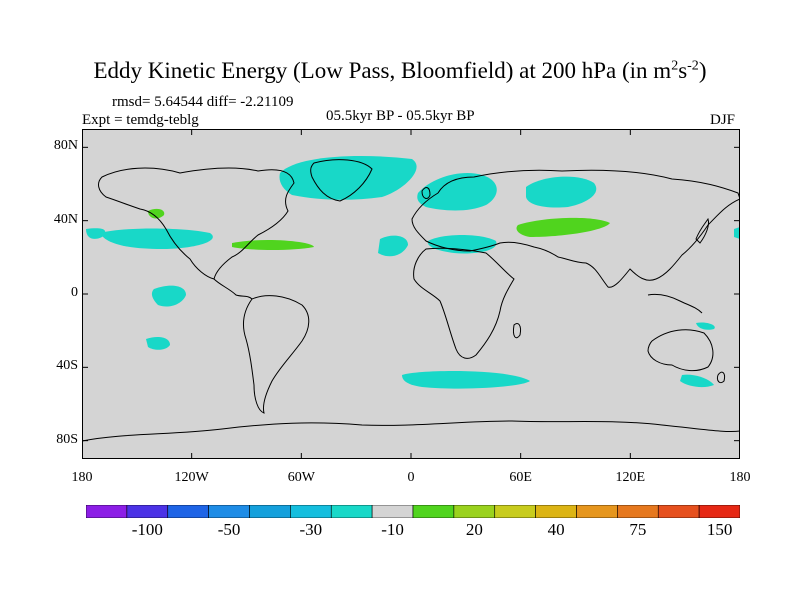 Image resolution: width=800 pixels, height=600 pixels. I want to click on legend-label: -30, so click(311, 529).